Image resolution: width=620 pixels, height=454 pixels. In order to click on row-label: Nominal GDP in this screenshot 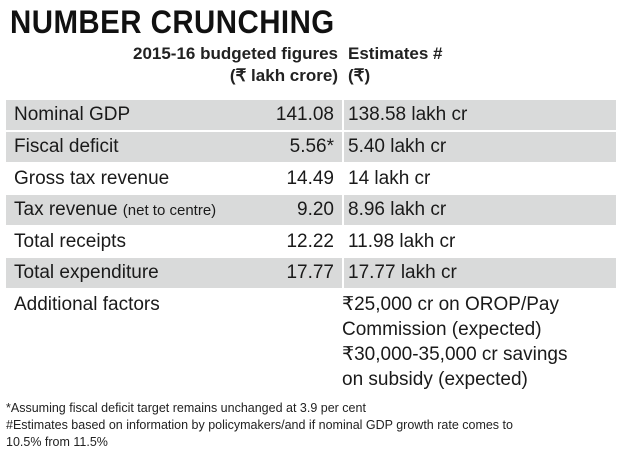, I will do `click(72, 114)`.